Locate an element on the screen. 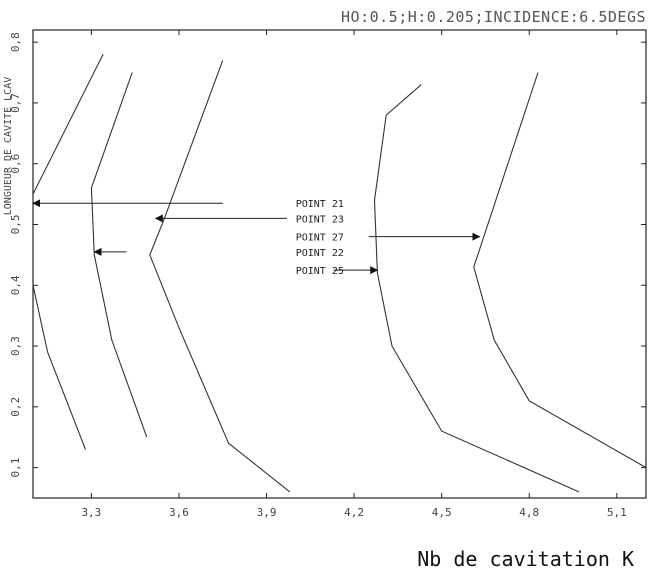 This screenshot has height=573, width=658. y-tick-label: 0,6 is located at coordinates (15, 164).